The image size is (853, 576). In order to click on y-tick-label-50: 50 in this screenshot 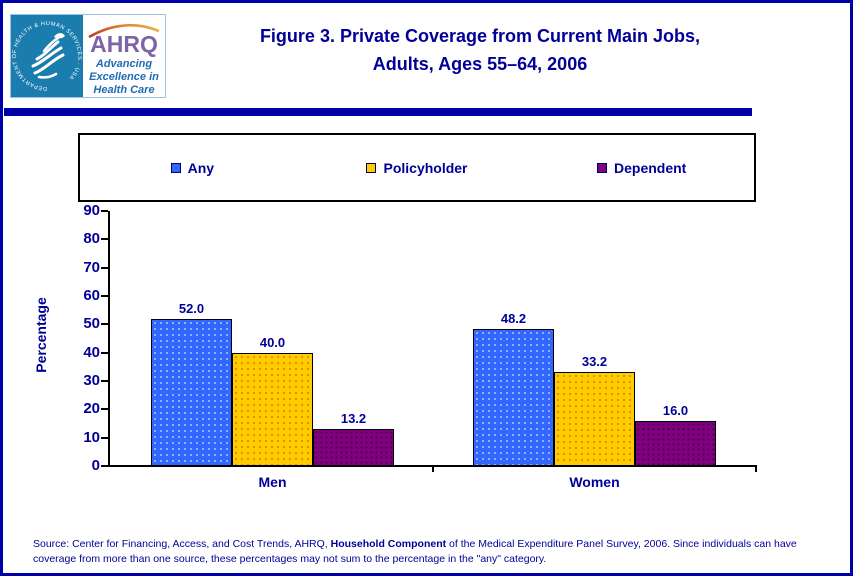, I will do `click(91, 324)`.